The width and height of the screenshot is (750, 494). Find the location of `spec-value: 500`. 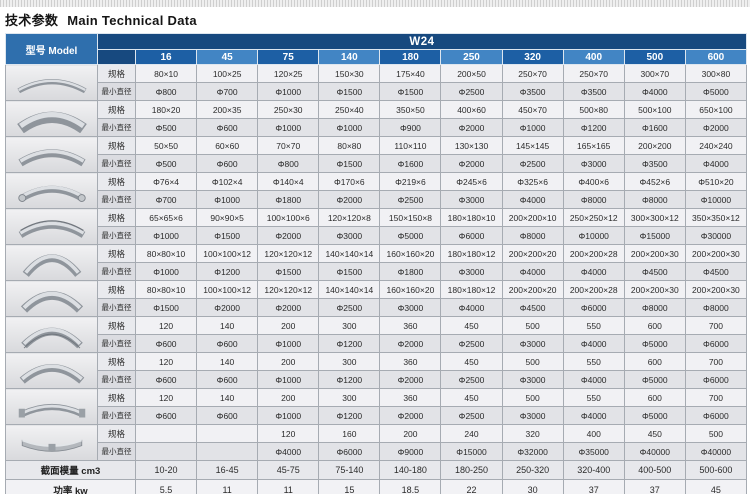

spec-value: 500 is located at coordinates (532, 361).